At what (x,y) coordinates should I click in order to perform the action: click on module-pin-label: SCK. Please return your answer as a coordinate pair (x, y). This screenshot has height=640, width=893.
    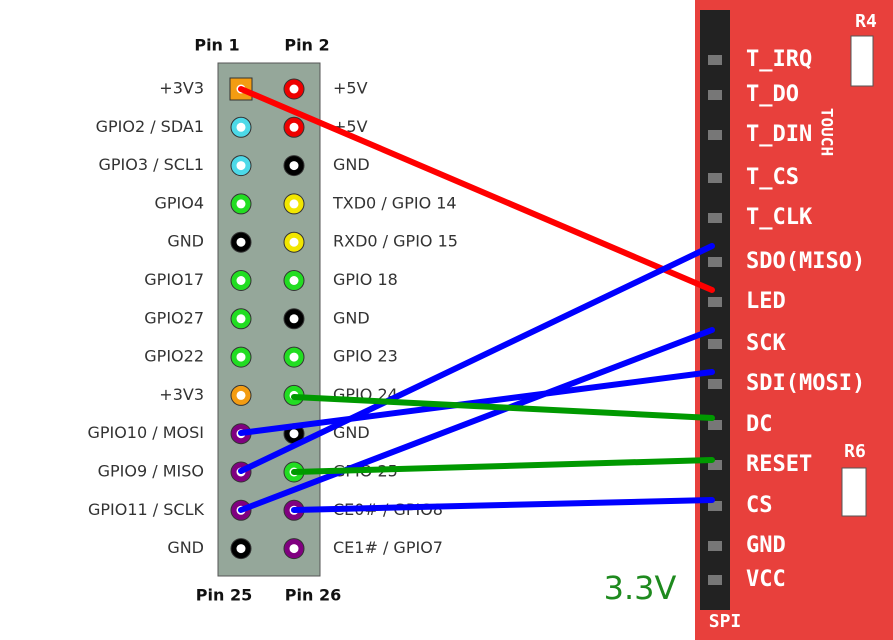
    Looking at the image, I should click on (766, 343).